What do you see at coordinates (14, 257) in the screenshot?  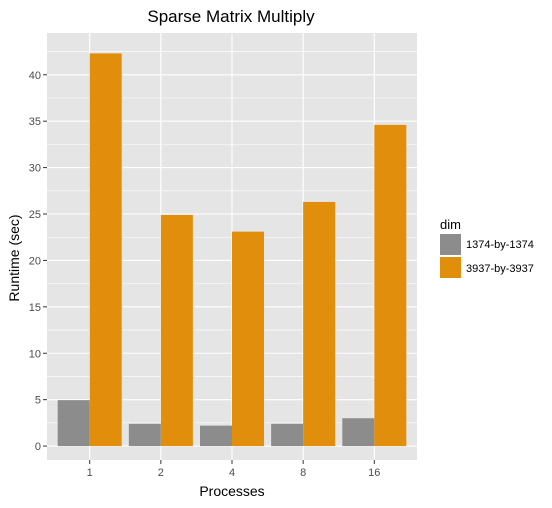 I see `y-axis-label: Runtime (sec)` at bounding box center [14, 257].